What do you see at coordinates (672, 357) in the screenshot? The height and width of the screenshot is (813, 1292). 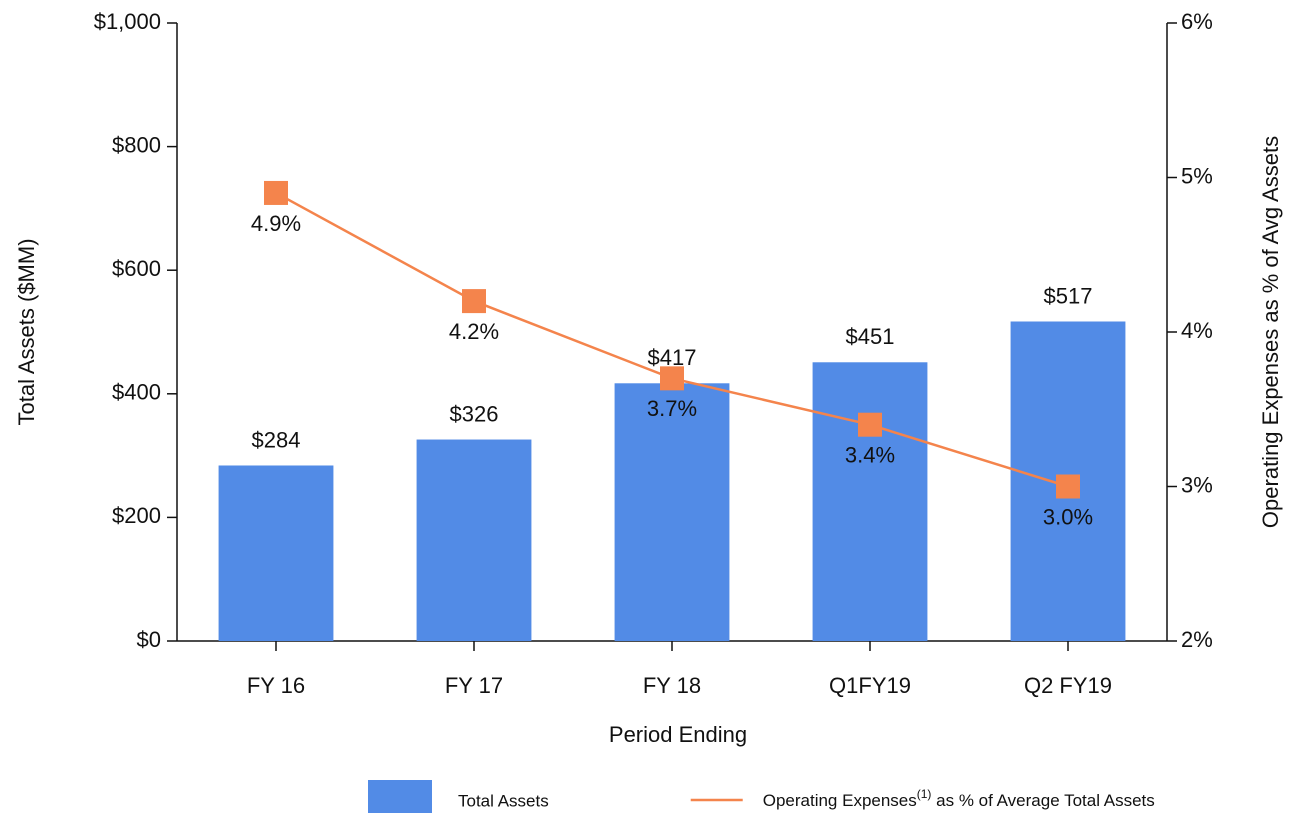 I see `bar-value-label: $417` at bounding box center [672, 357].